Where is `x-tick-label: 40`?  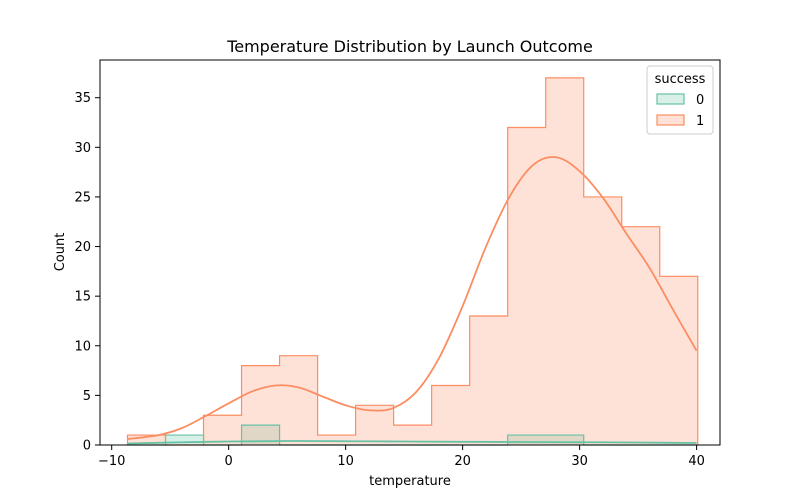
x-tick-label: 40 is located at coordinates (696, 461).